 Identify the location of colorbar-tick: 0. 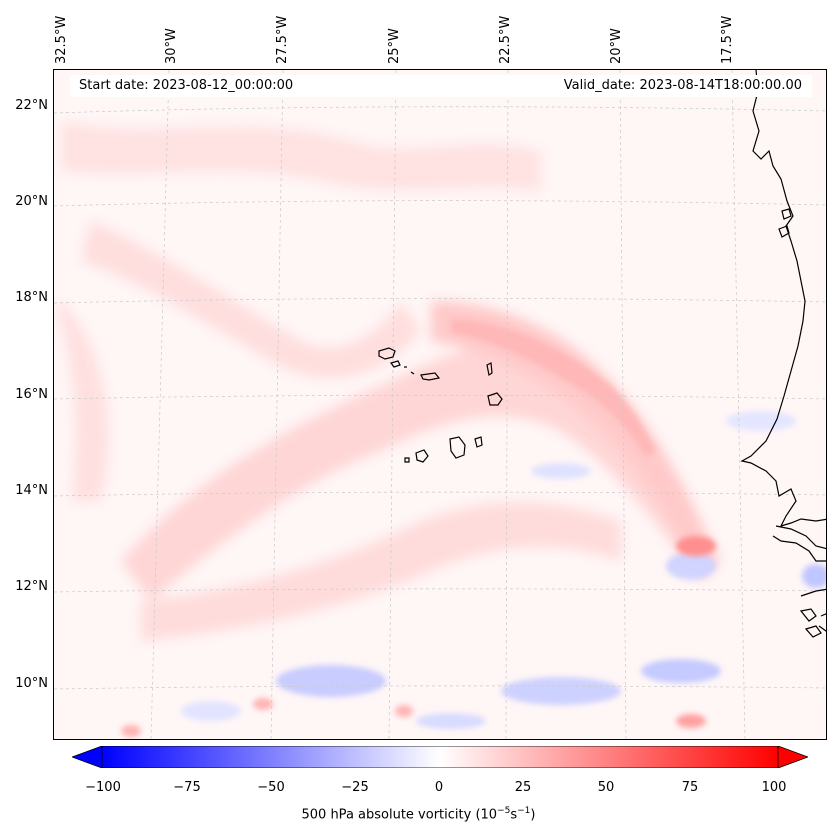
(439, 787).